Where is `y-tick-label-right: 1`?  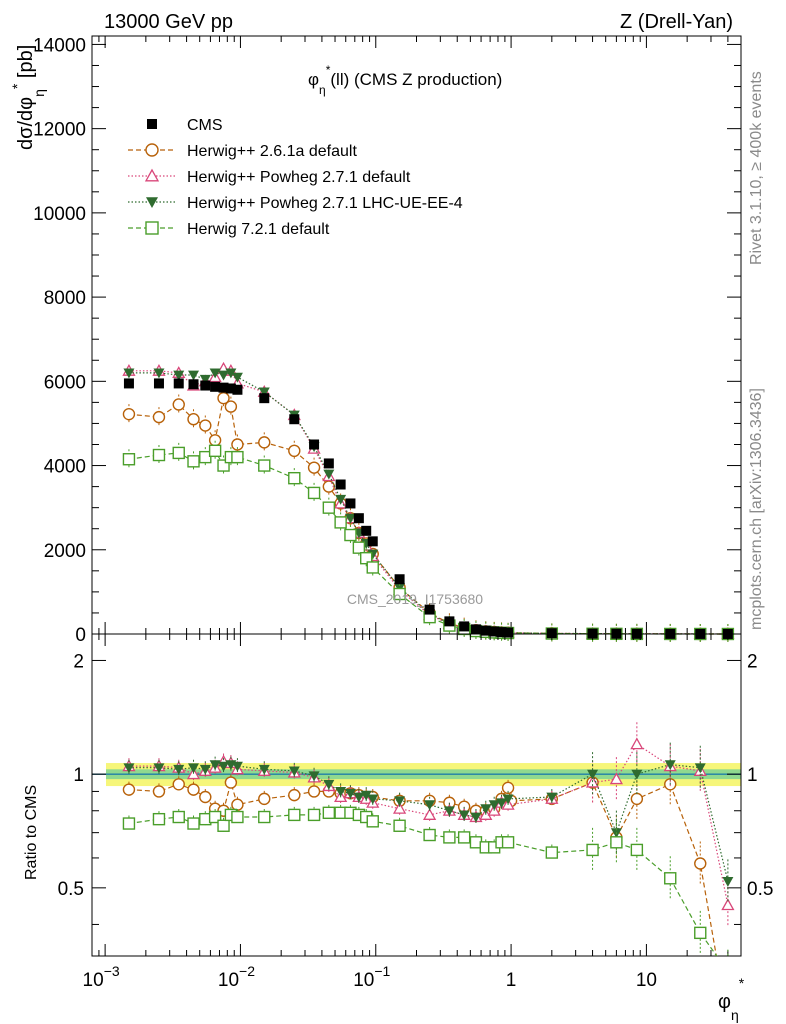 y-tick-label-right: 1 is located at coordinates (752, 775).